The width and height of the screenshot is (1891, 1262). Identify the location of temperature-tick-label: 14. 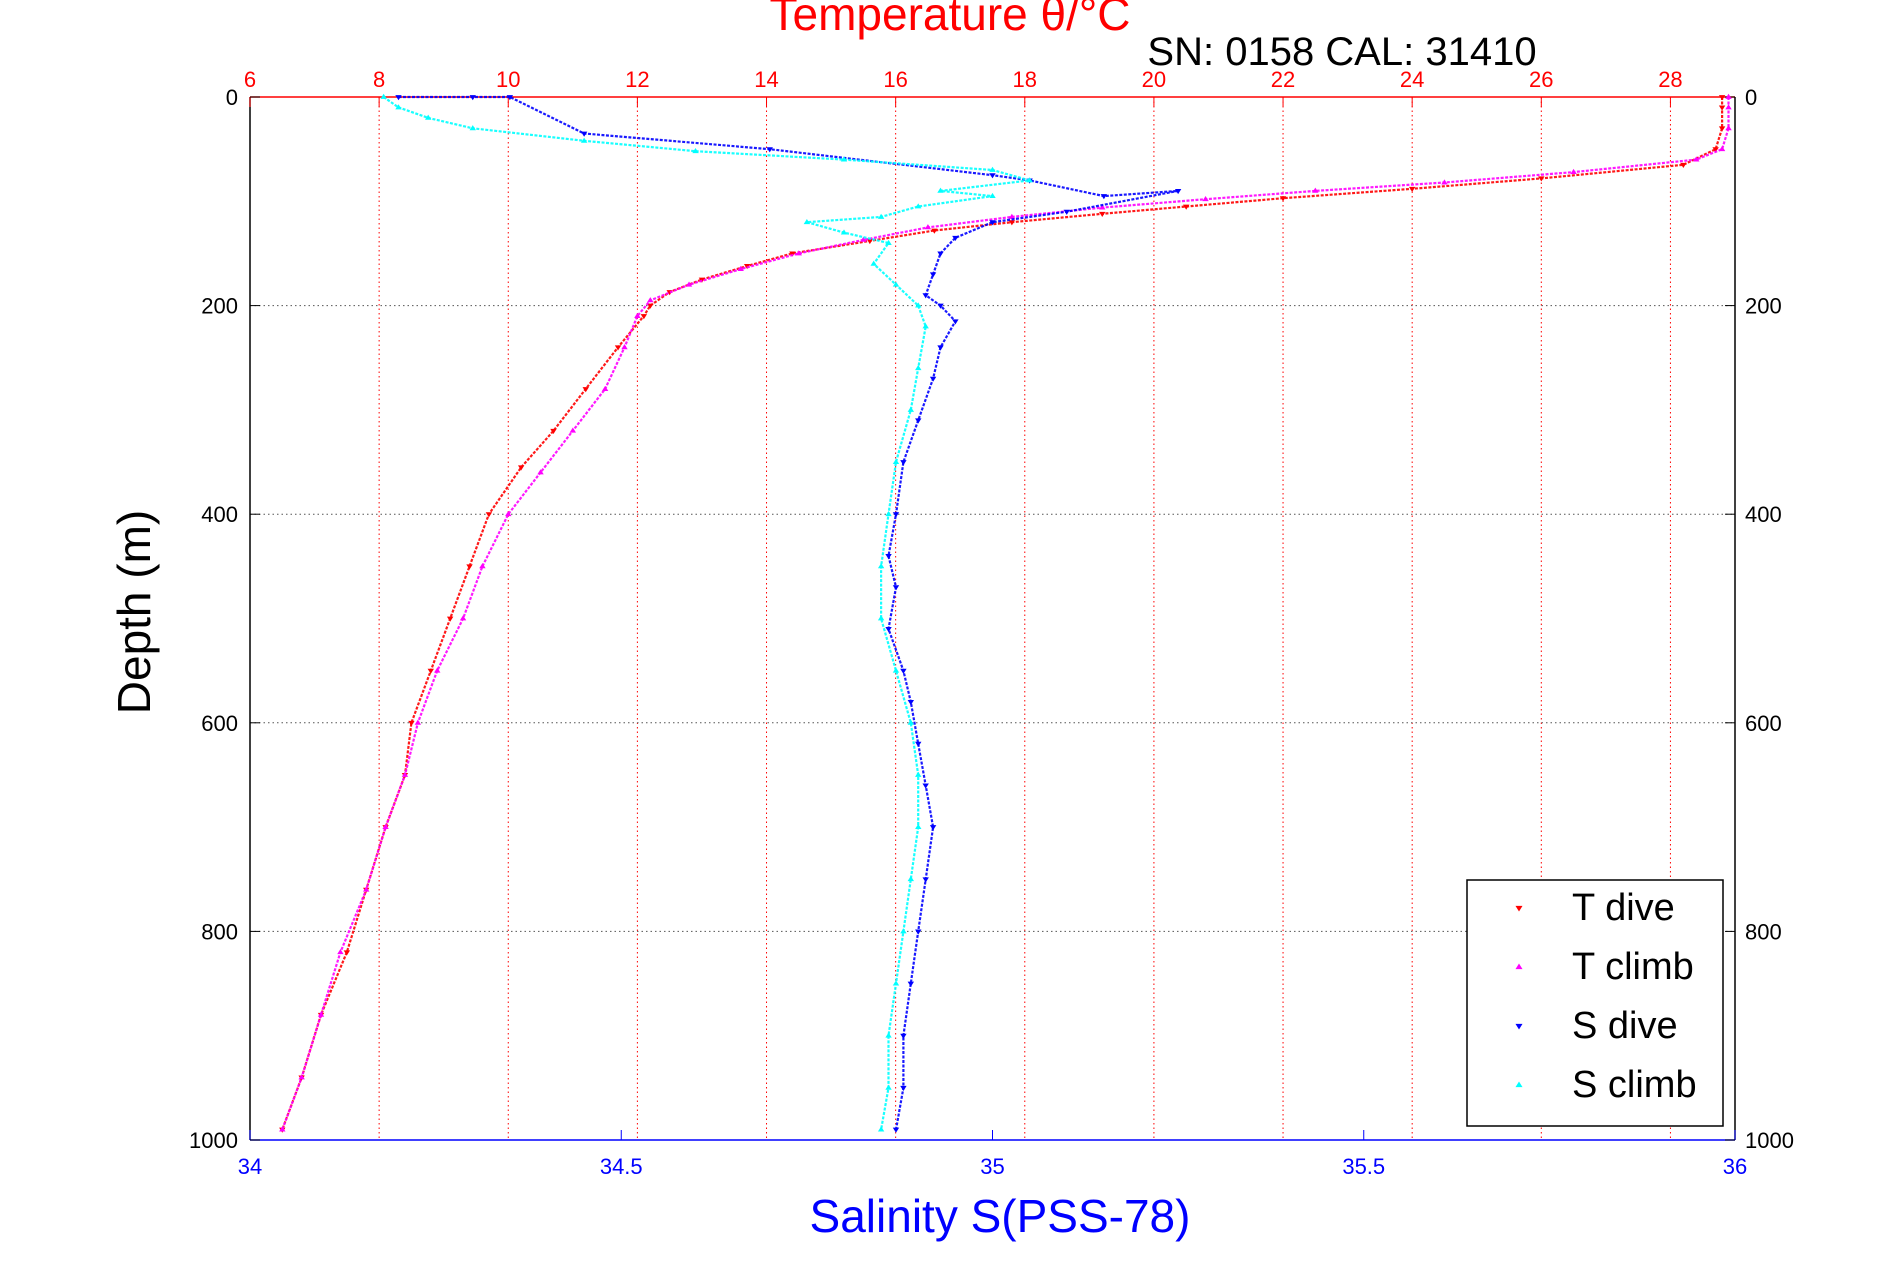
(766, 79).